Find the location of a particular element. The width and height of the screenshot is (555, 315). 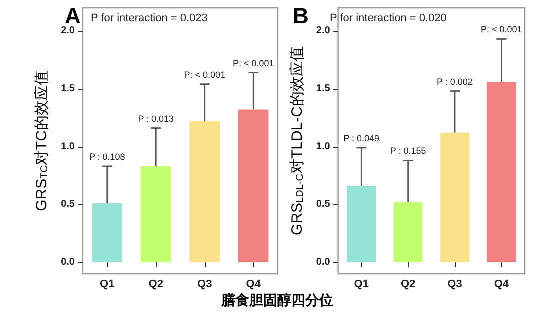

annotation: P : 0.013 is located at coordinates (156, 119).